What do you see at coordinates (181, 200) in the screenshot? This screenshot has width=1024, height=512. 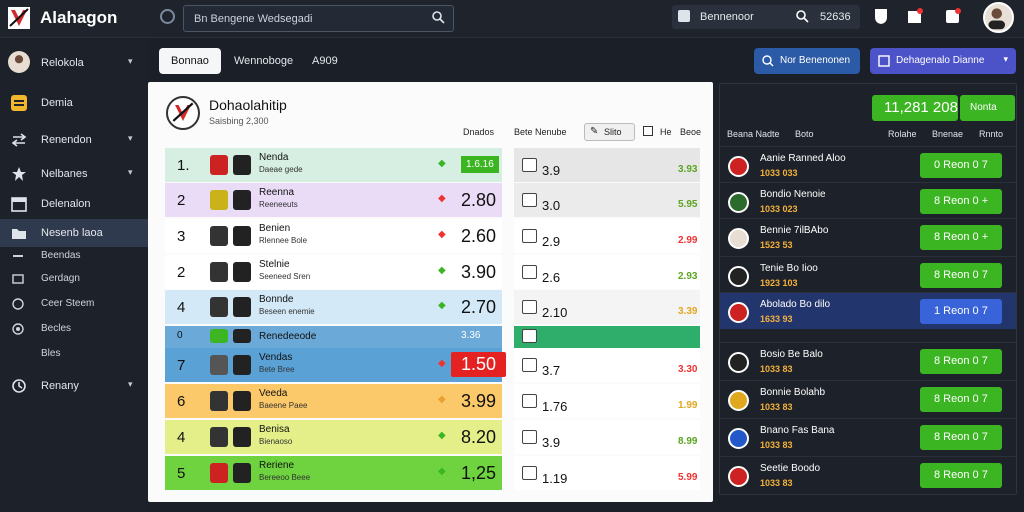 I see `rank: 2` at bounding box center [181, 200].